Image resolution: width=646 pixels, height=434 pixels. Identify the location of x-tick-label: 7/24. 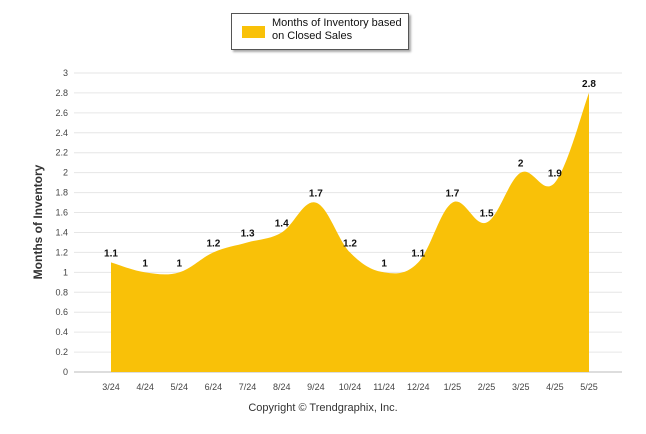
(248, 387).